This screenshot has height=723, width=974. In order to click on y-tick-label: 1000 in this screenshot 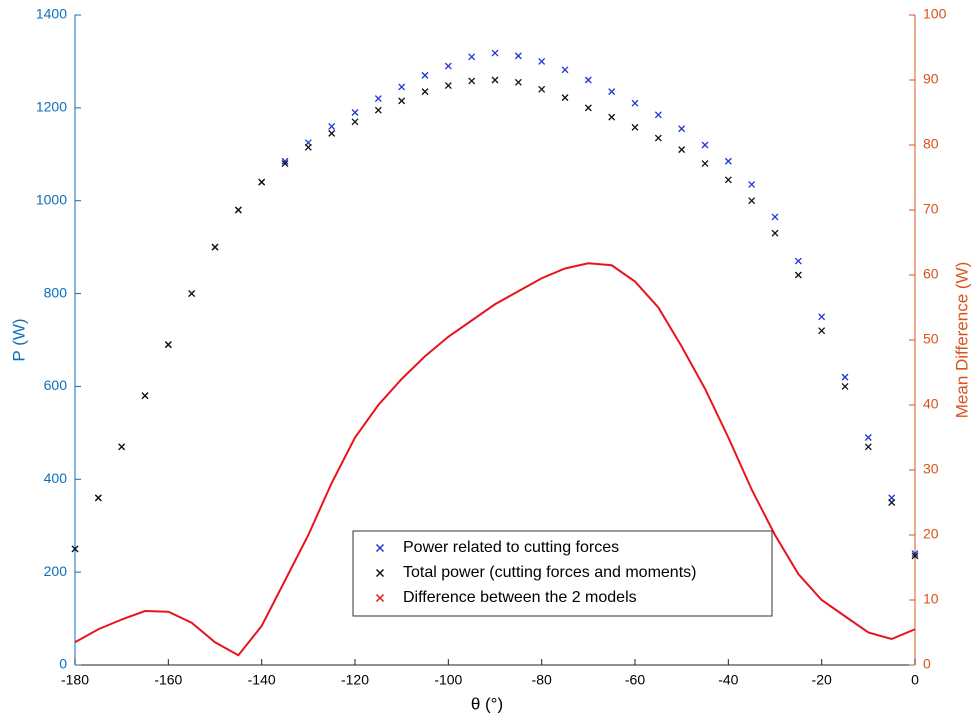, I will do `click(51, 199)`.